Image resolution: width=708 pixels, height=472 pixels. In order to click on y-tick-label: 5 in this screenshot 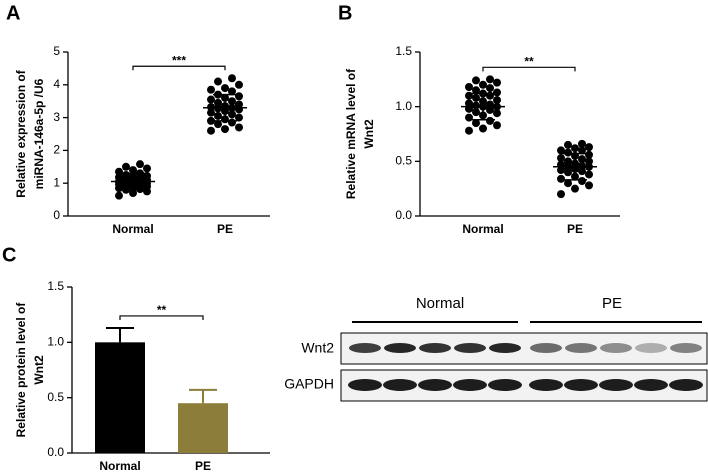, I will do `click(56, 51)`.